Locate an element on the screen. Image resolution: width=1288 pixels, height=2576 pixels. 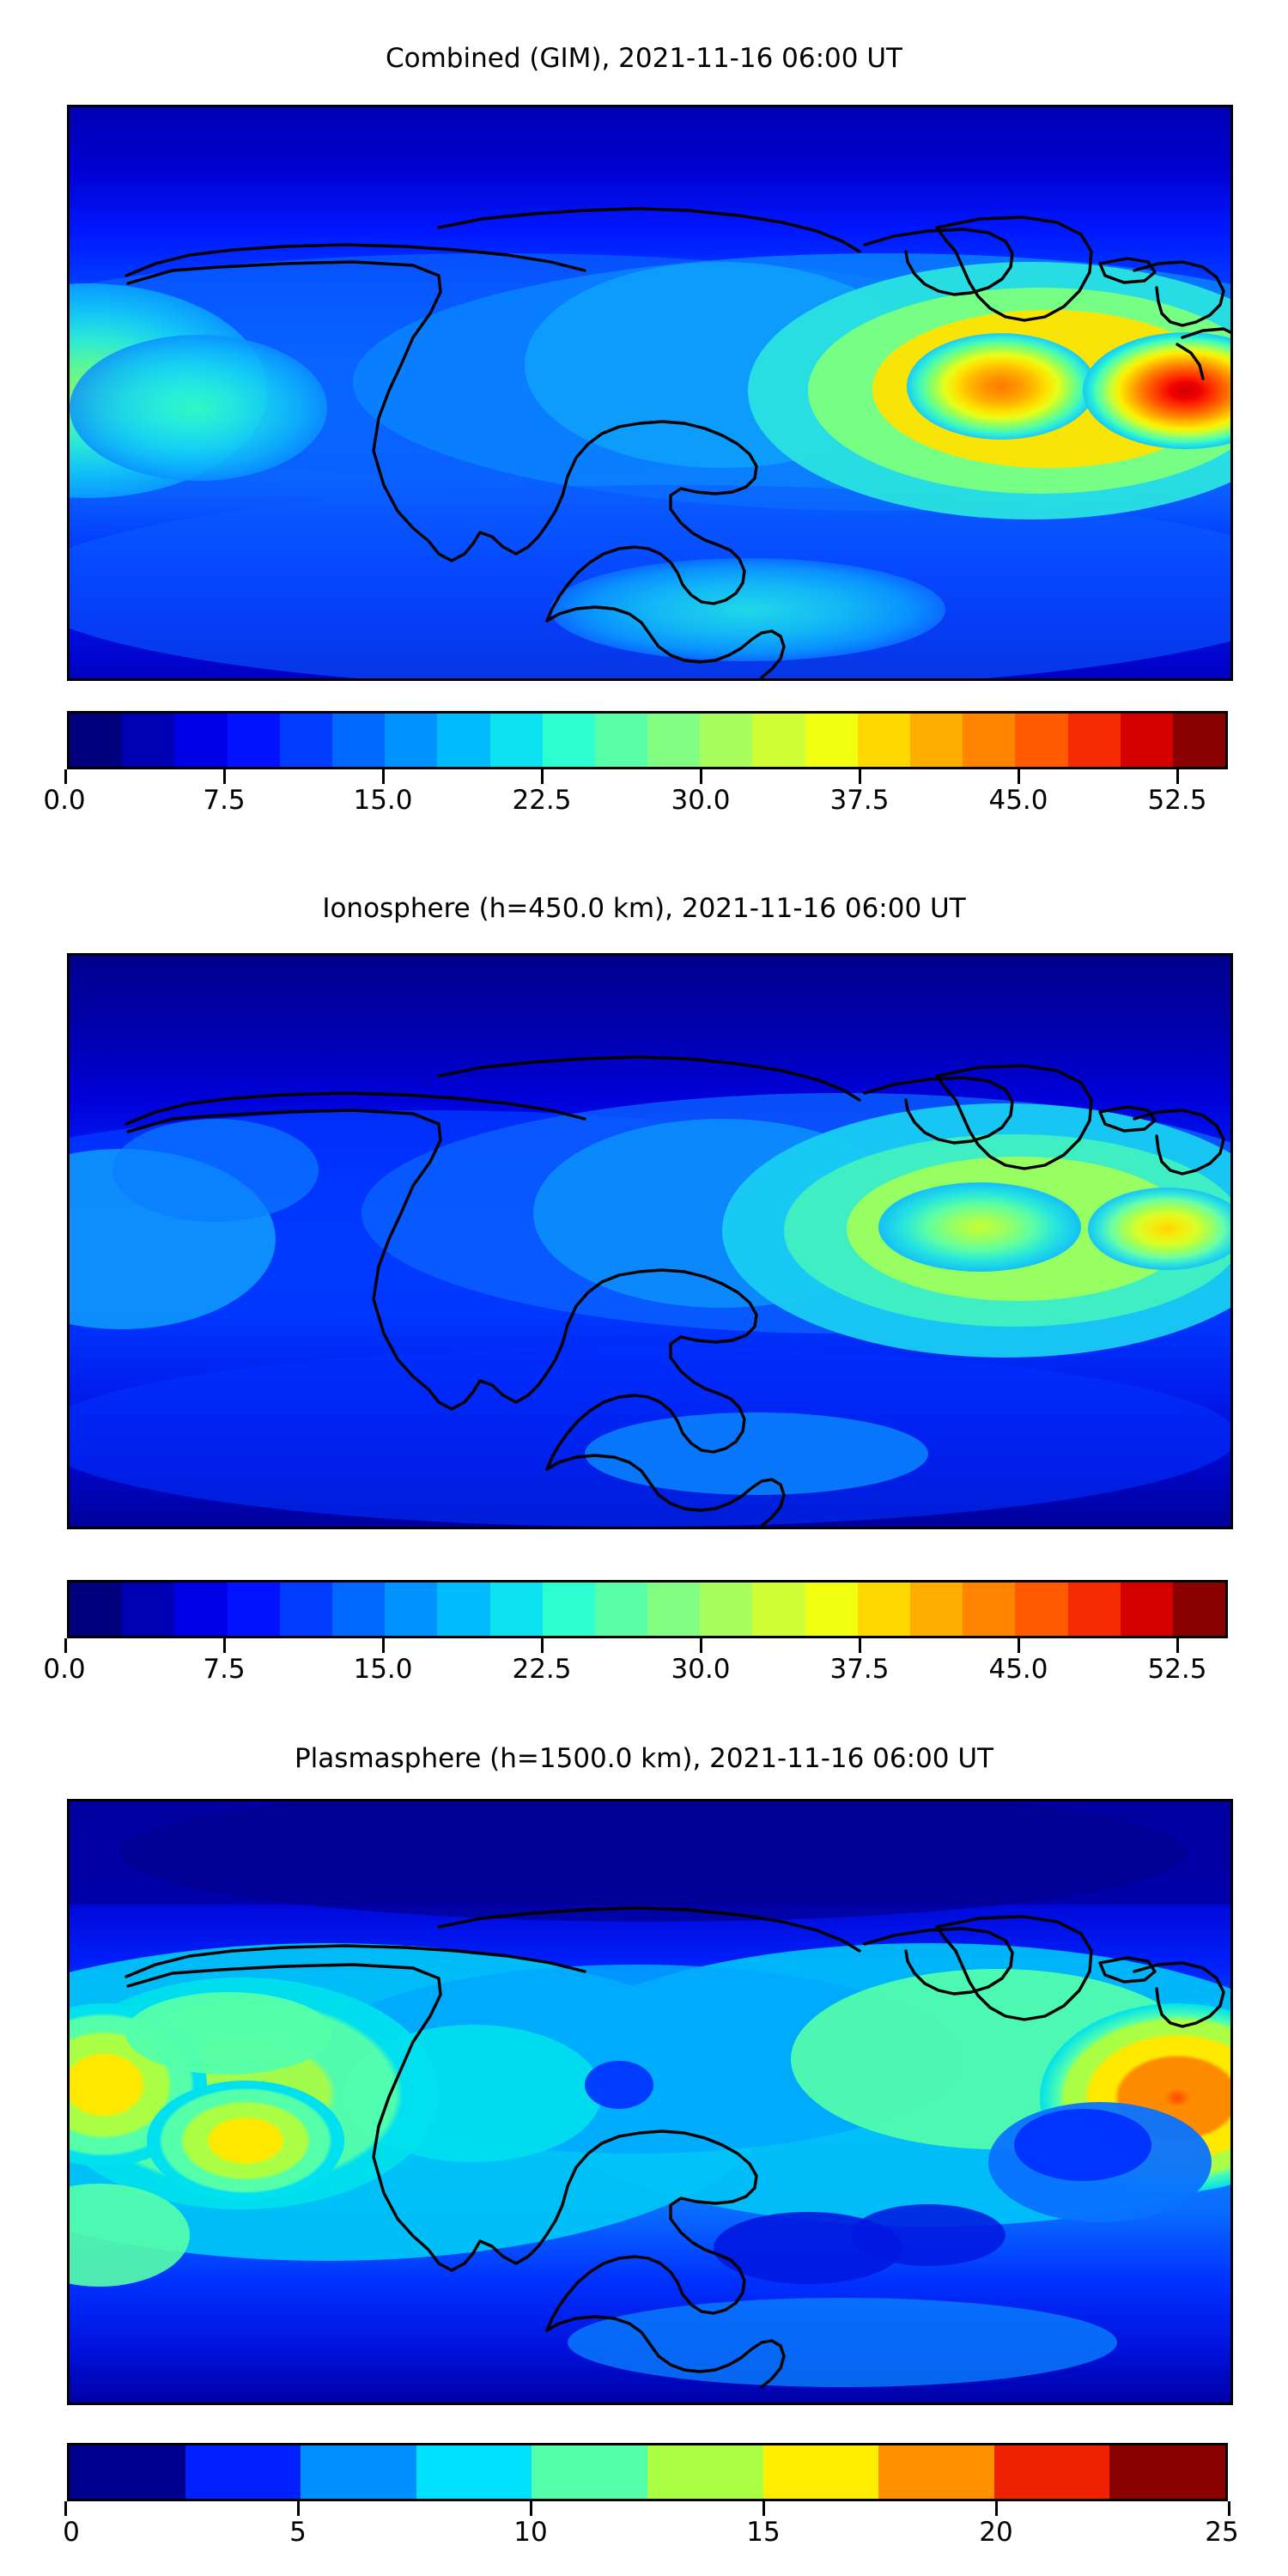
colorbar-labels-ionosphere: 0.0 7.5 15.0 22.5 30.0 37.5 45.0 52.5 is located at coordinates (636, 1674).